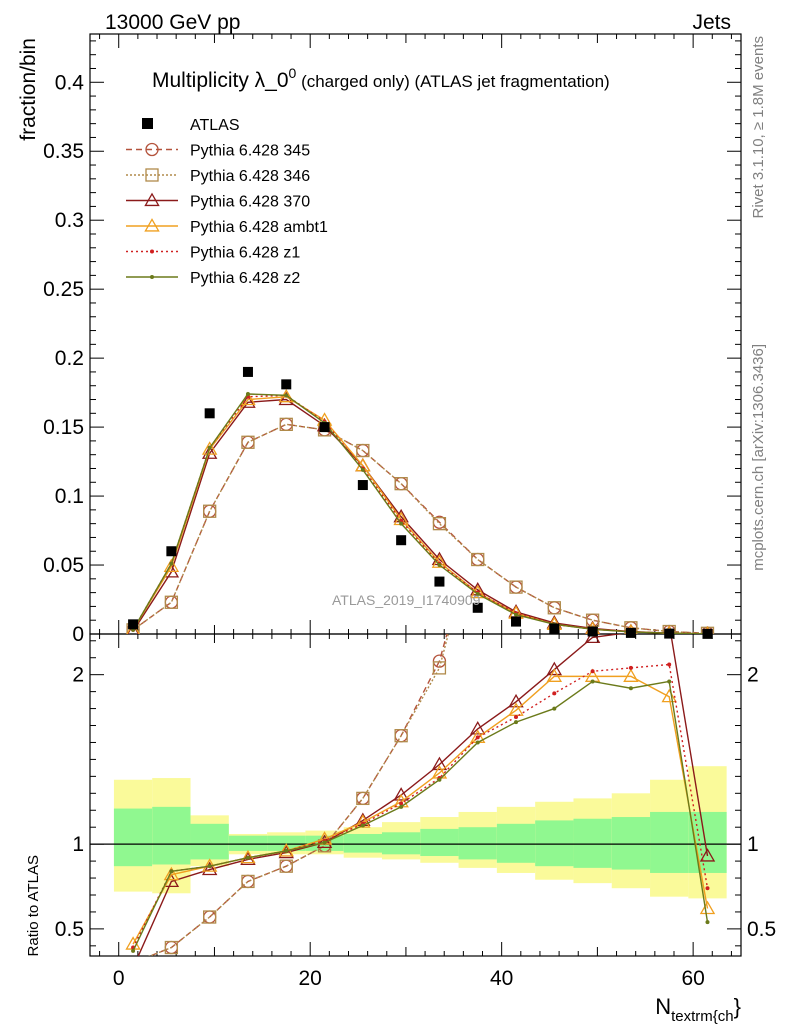  Describe the element at coordinates (33, 905) in the screenshot. I see `ratio-y-axis-label: Ratio to ATLAS` at that location.